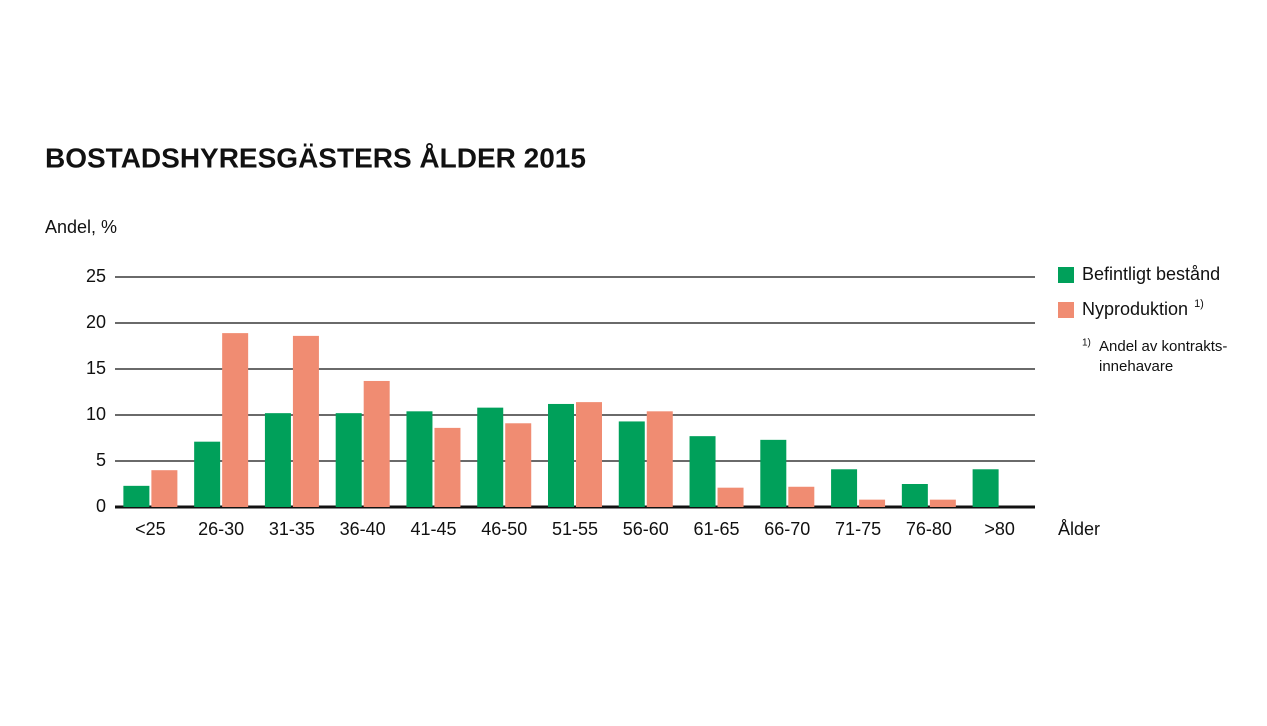  What do you see at coordinates (1136, 366) in the screenshot?
I see `footnote-text: innehavare` at bounding box center [1136, 366].